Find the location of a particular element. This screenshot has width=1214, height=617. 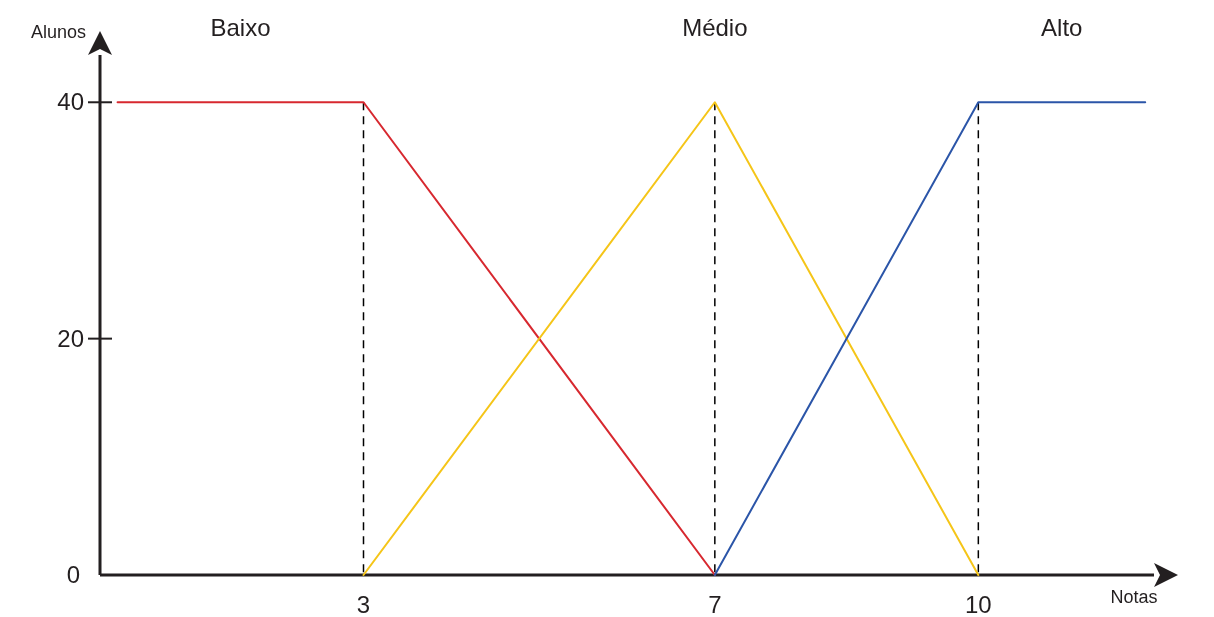

y-tick-label: 20 is located at coordinates (70, 338).